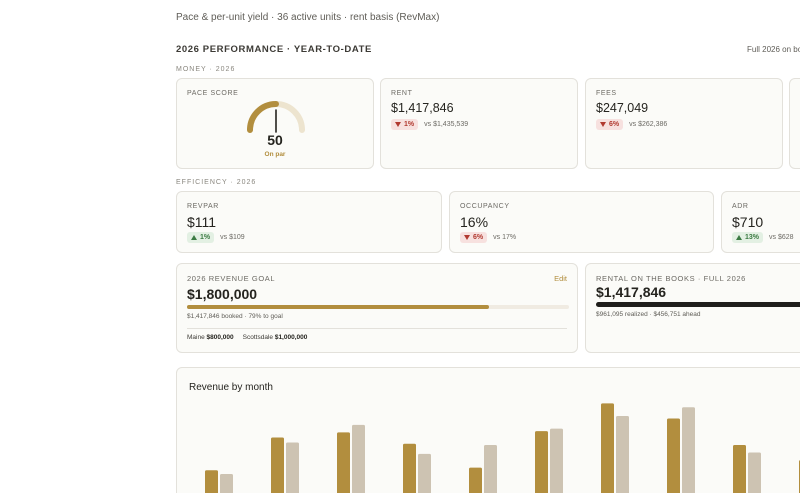 The height and width of the screenshot is (493, 800). I want to click on occupancy-label: OCCUPANCY, so click(485, 206).